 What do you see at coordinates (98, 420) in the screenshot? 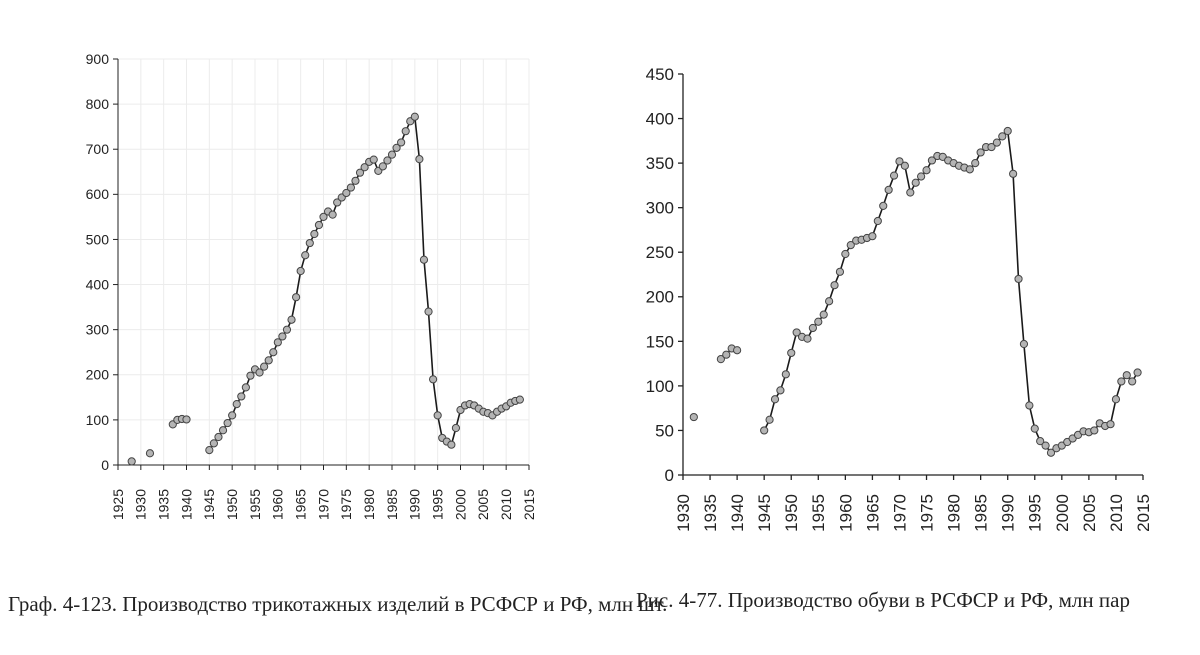
I see `y-tick-label: 100` at bounding box center [98, 420].